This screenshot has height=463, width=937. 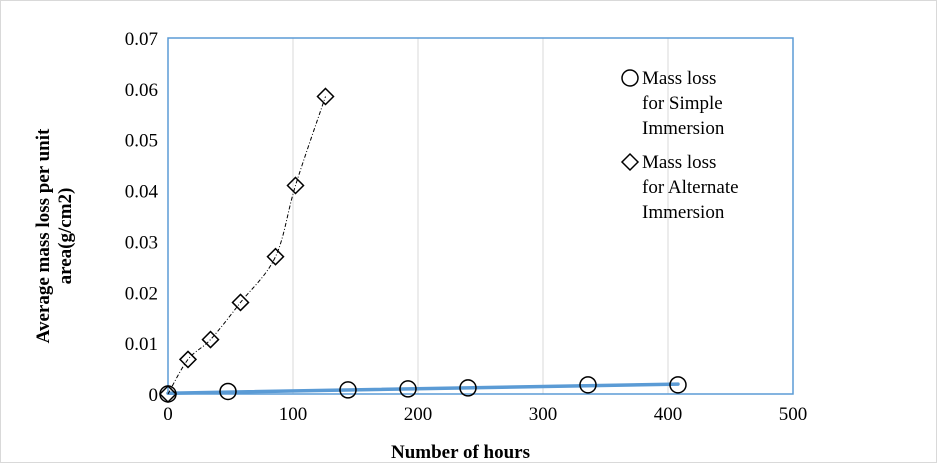 I want to click on x-tick-label: 400, so click(x=668, y=414).